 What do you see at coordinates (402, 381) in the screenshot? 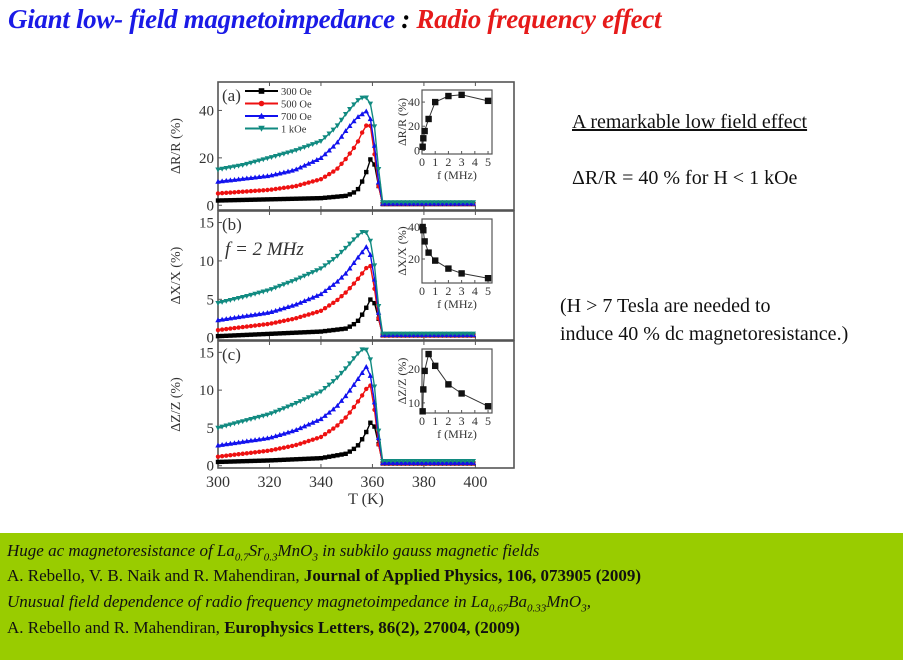
I see `inset-y-axis-label: ΔZ/Z (%)` at bounding box center [402, 381].